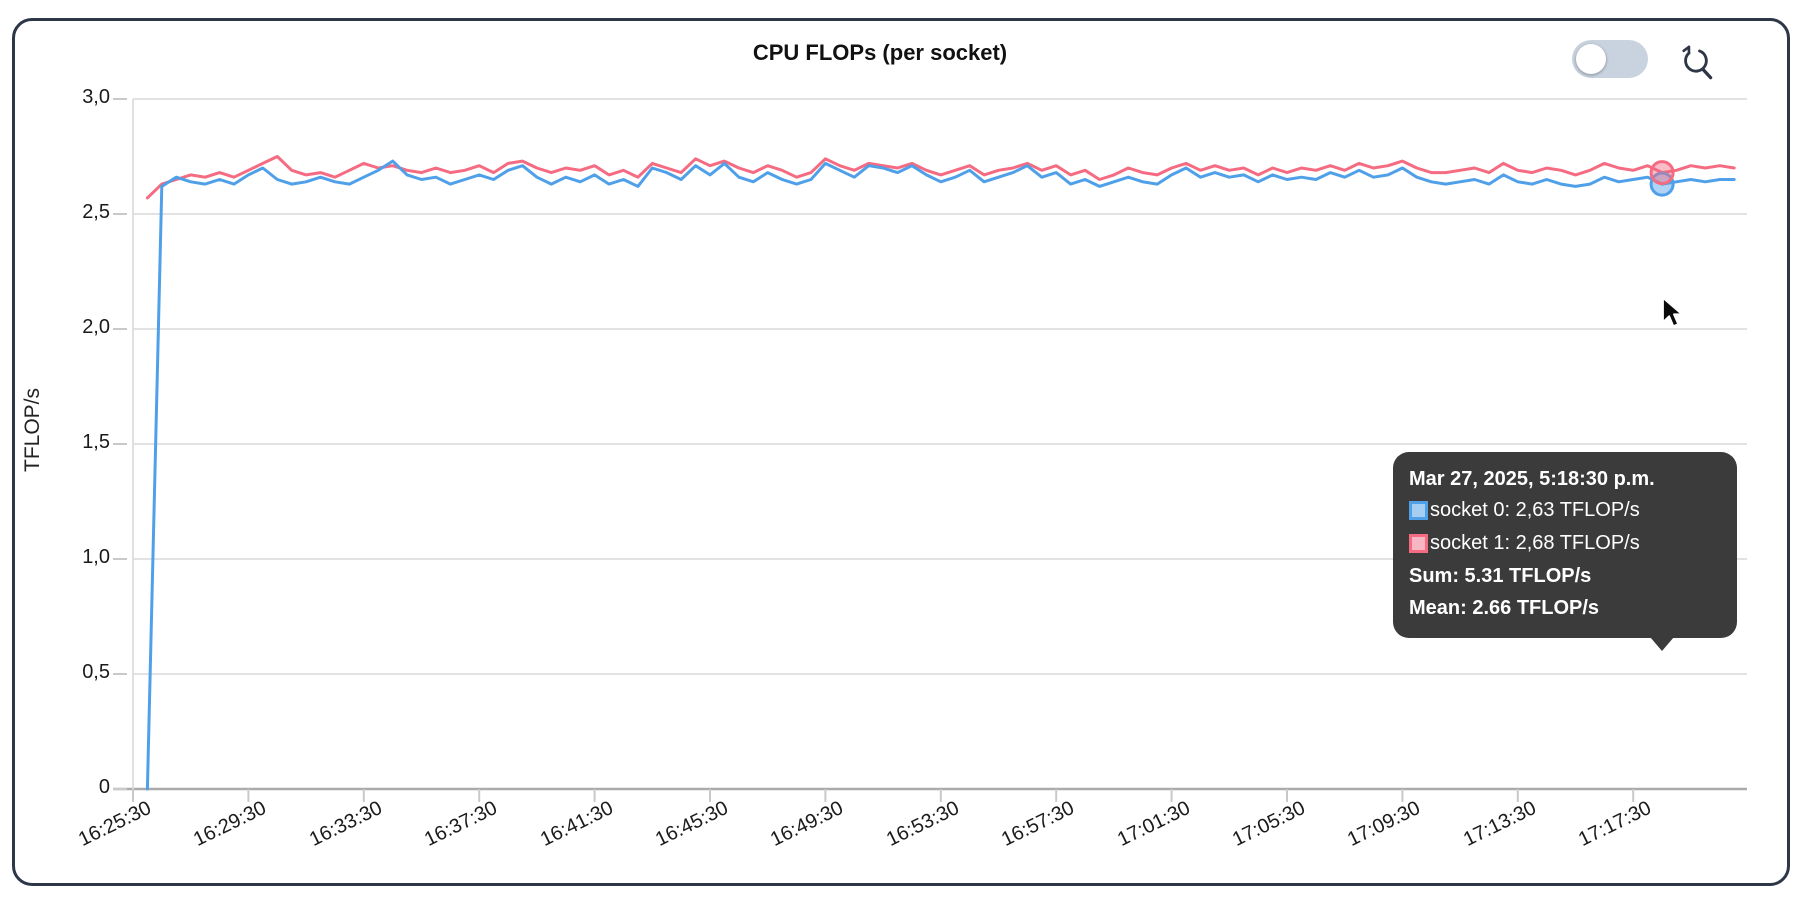 The height and width of the screenshot is (901, 1806). I want to click on tooltip-caret-icon, so click(1662, 644).